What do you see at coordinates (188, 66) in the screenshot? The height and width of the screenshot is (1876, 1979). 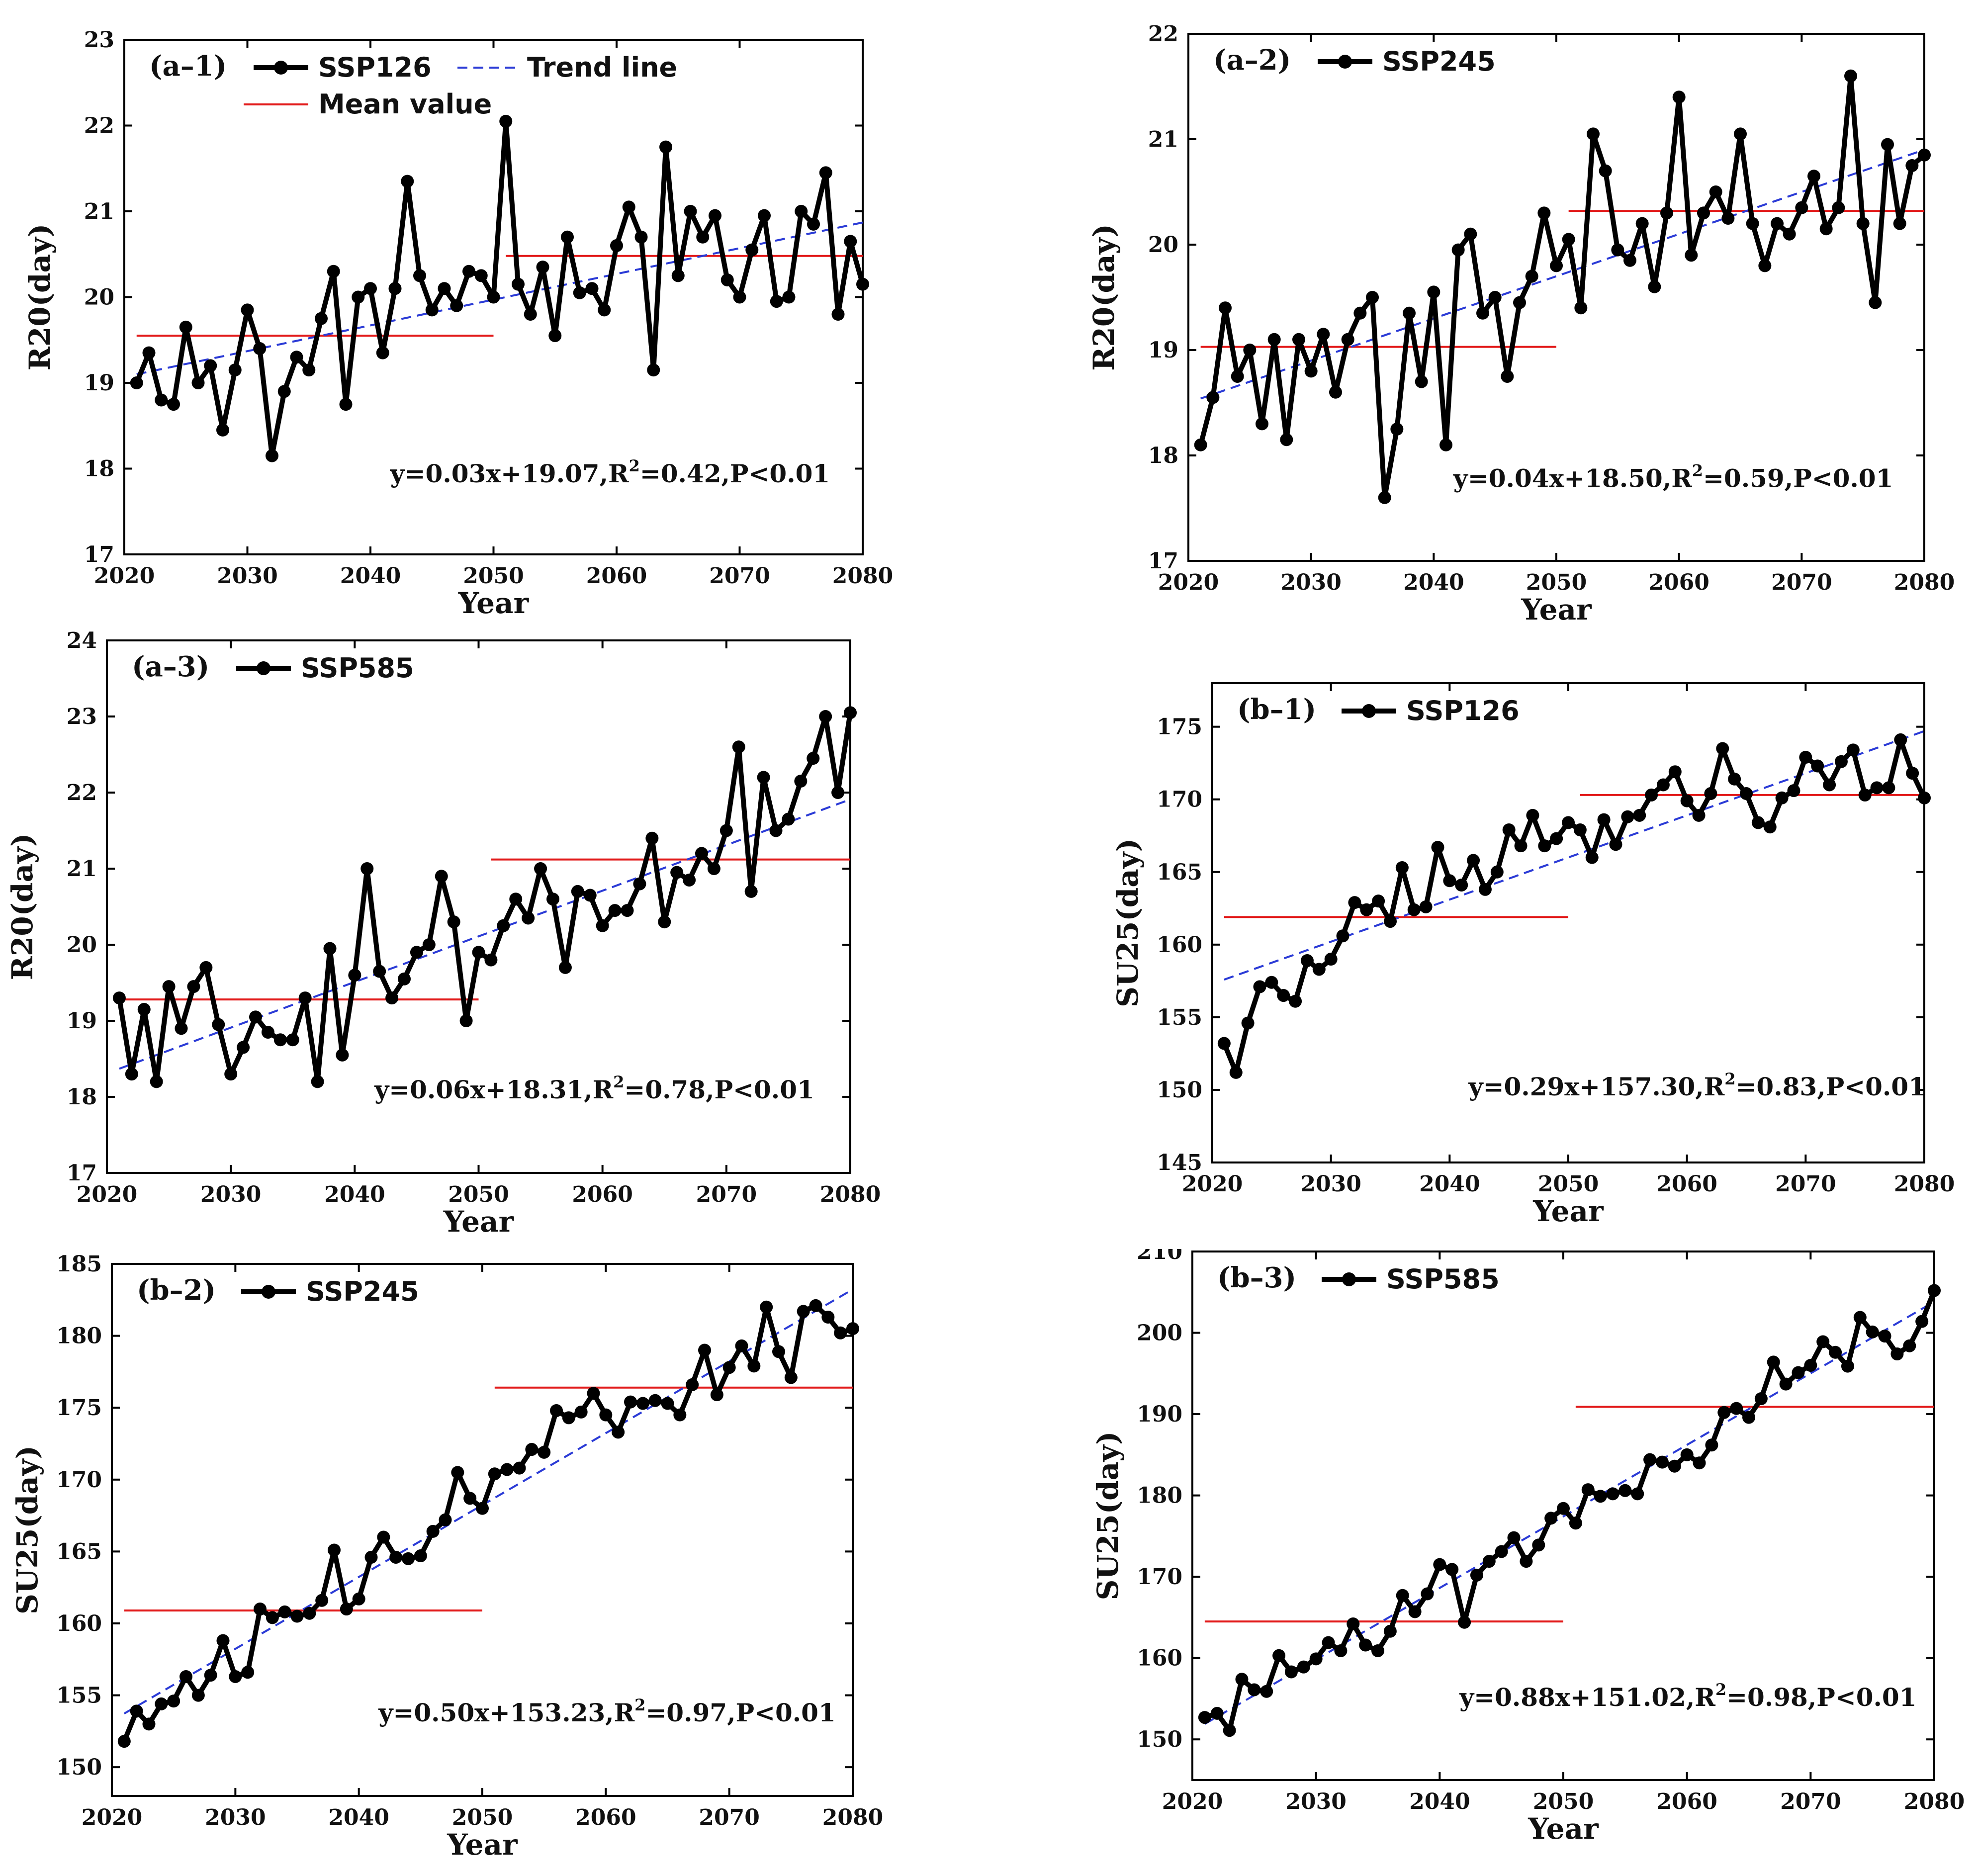 I see `panel-label: (a–1)` at bounding box center [188, 66].